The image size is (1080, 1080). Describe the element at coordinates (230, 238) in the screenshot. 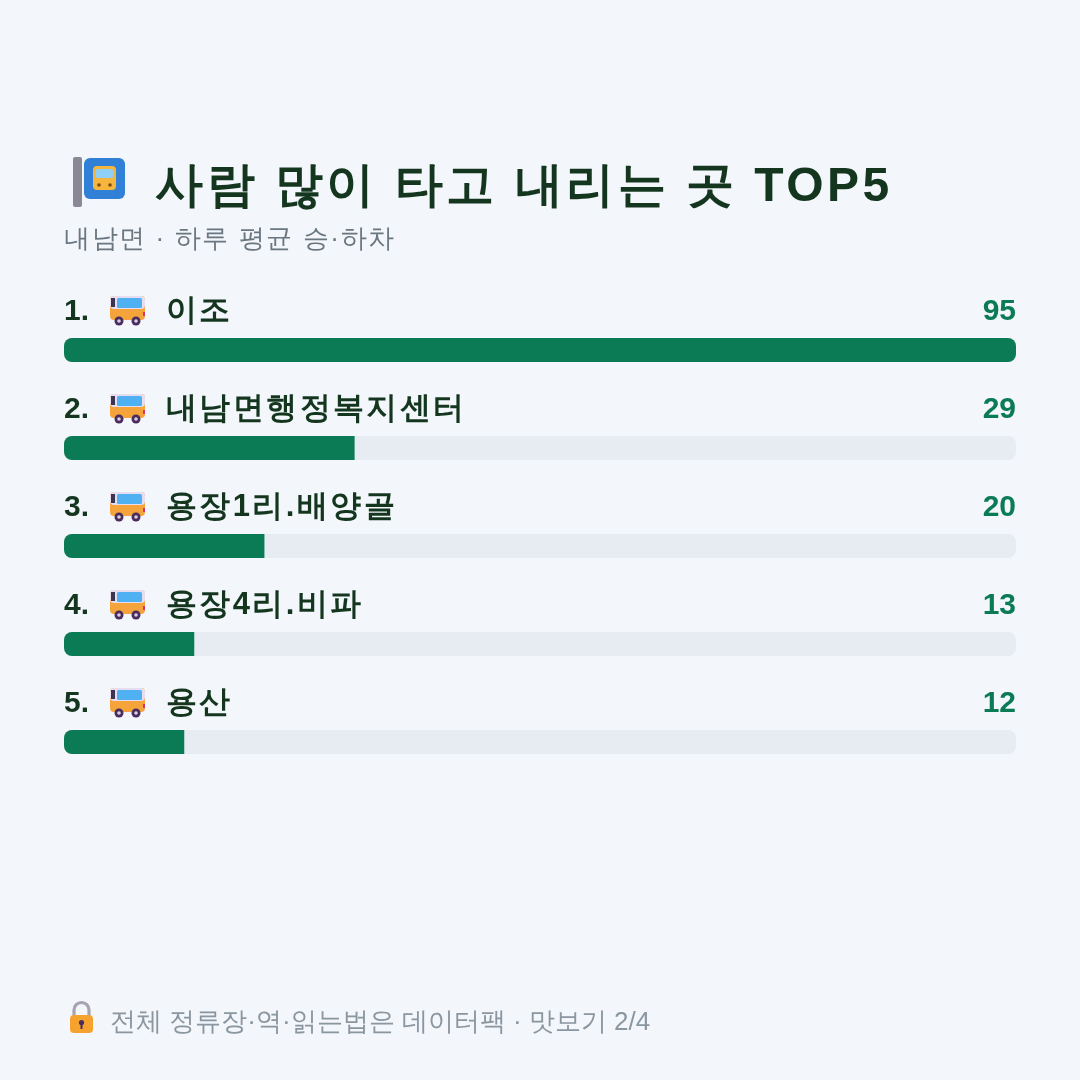

I see `subtitle: 내남면 · 하루 평균 승·하차` at that location.